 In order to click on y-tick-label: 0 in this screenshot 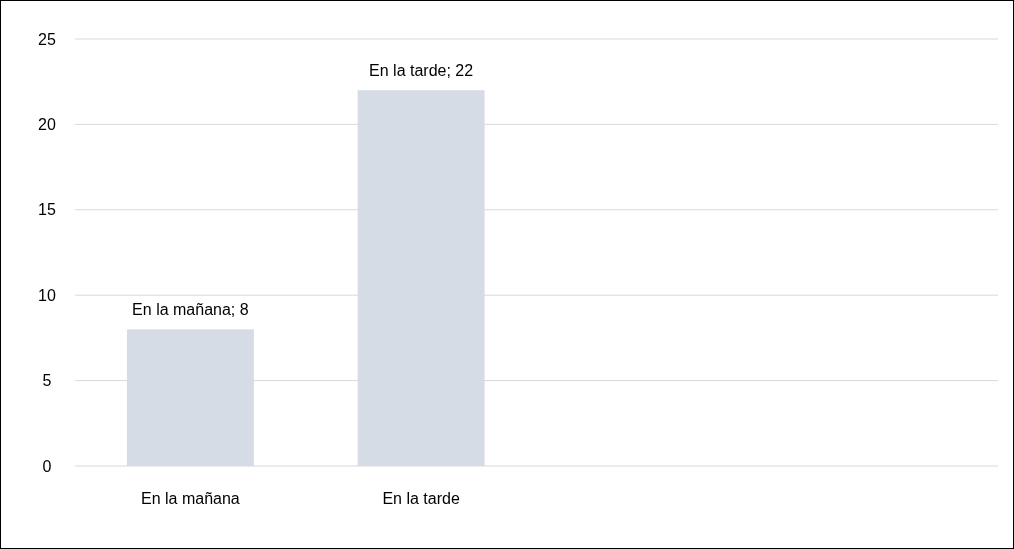, I will do `click(47, 466)`.